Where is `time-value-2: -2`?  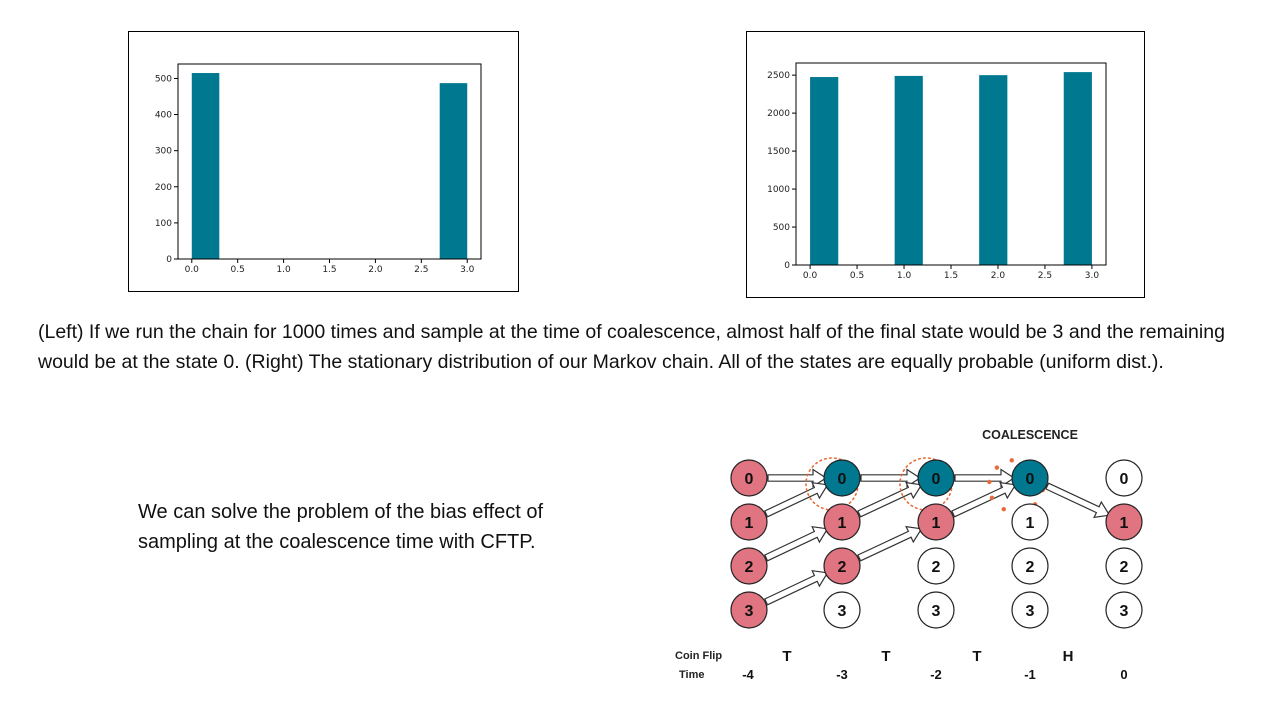 time-value-2: -2 is located at coordinates (936, 674).